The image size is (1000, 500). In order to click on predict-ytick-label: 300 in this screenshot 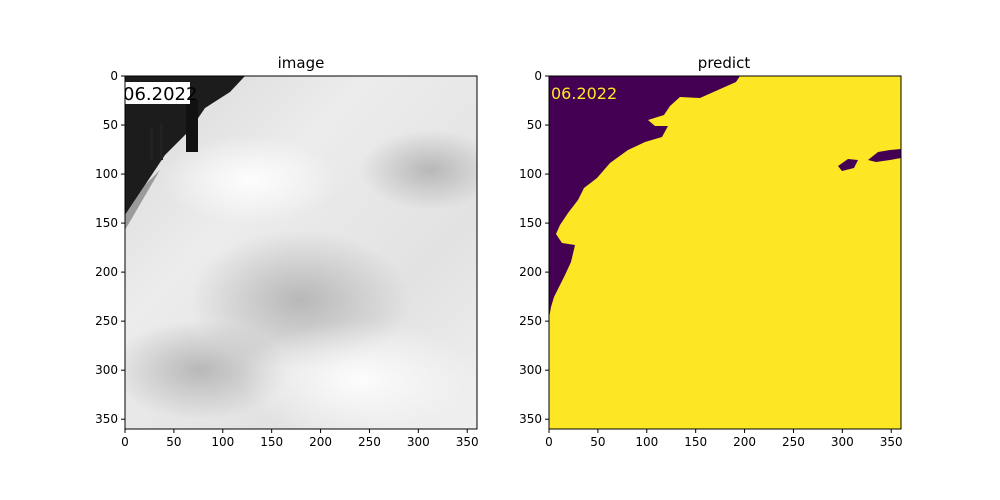, I will do `click(530, 370)`.